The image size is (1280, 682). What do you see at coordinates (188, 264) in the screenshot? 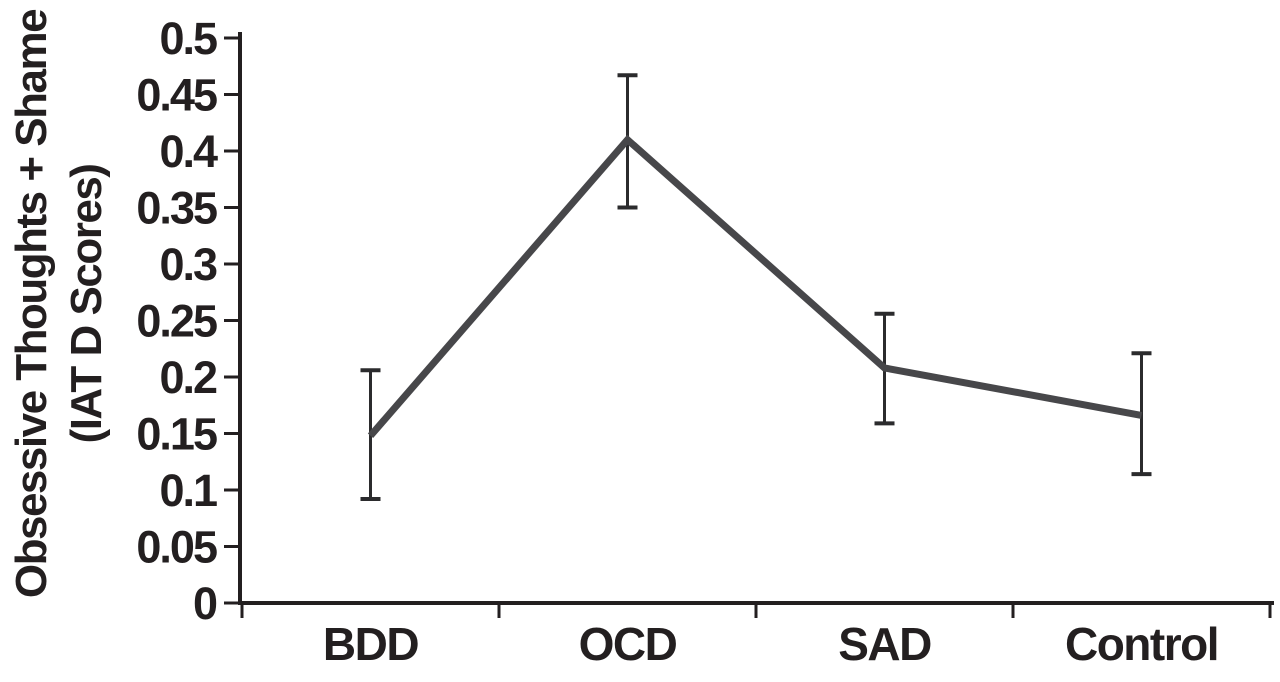
I see `y-tick-label: 0.3` at bounding box center [188, 264].